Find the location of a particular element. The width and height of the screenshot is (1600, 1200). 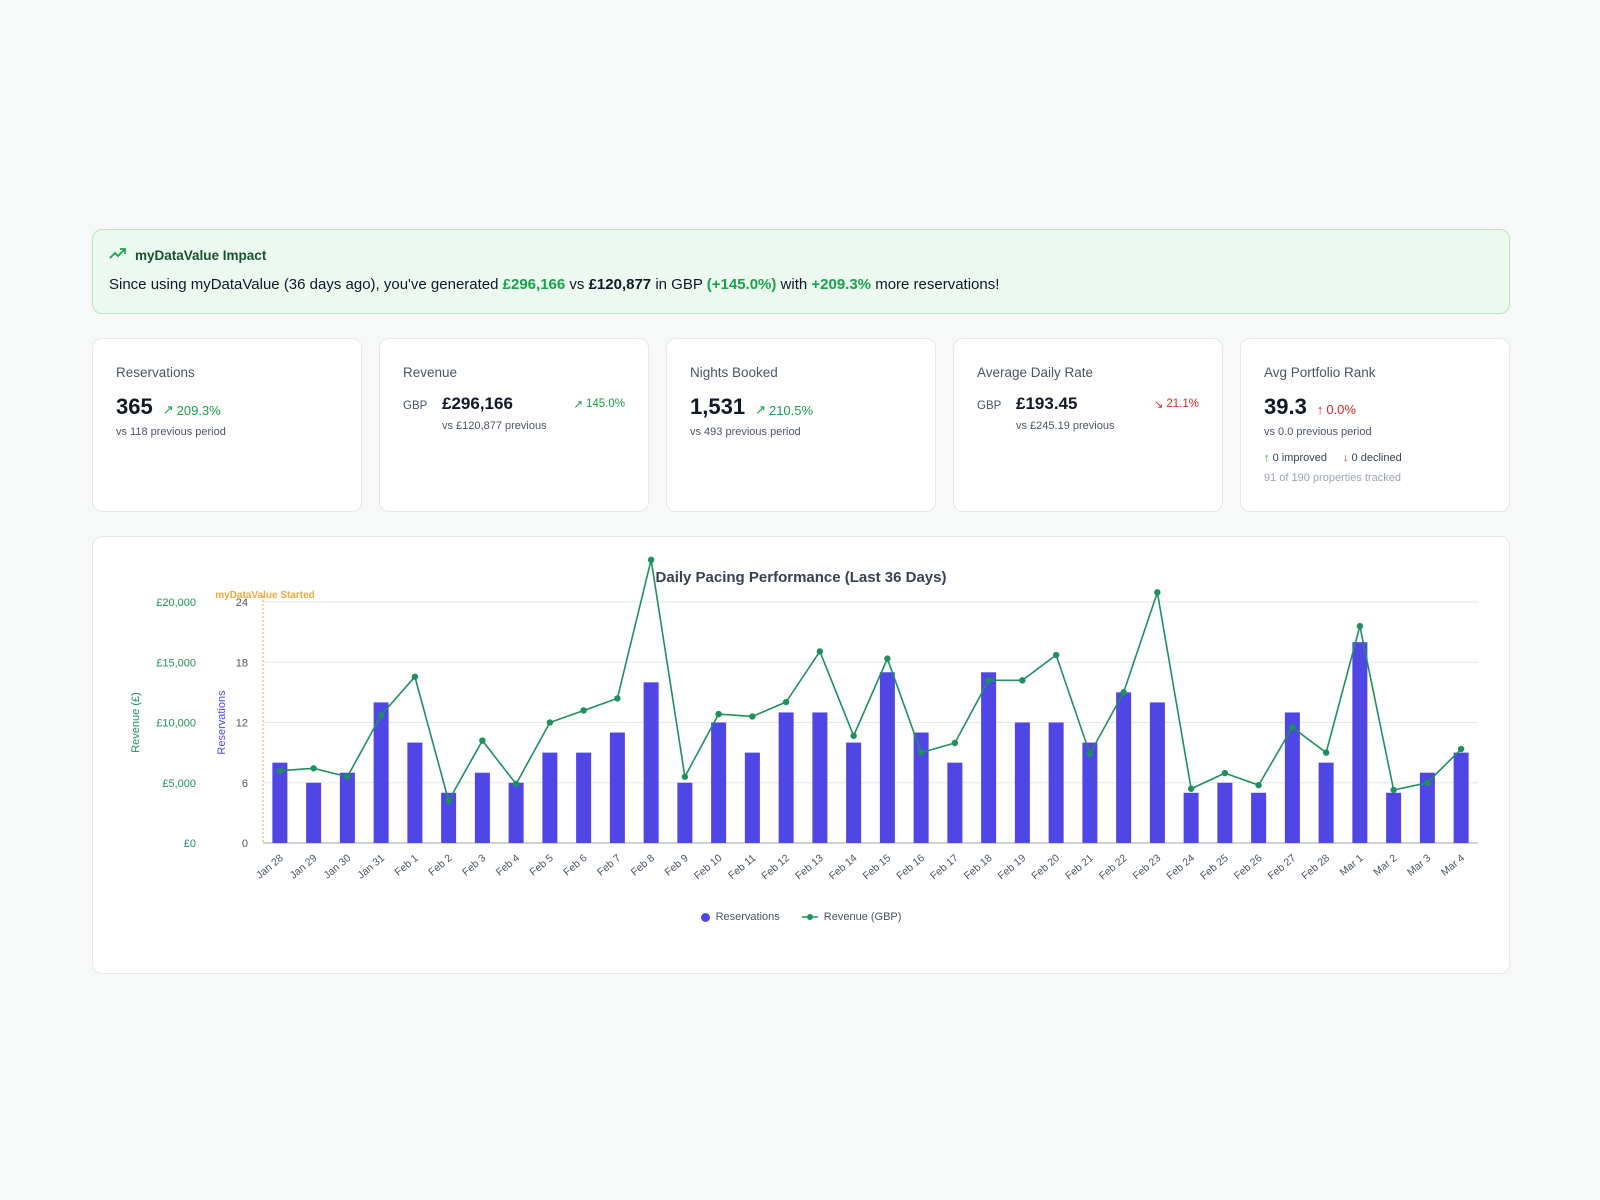

improved-count: ↑ 0 improved is located at coordinates (1295, 458).